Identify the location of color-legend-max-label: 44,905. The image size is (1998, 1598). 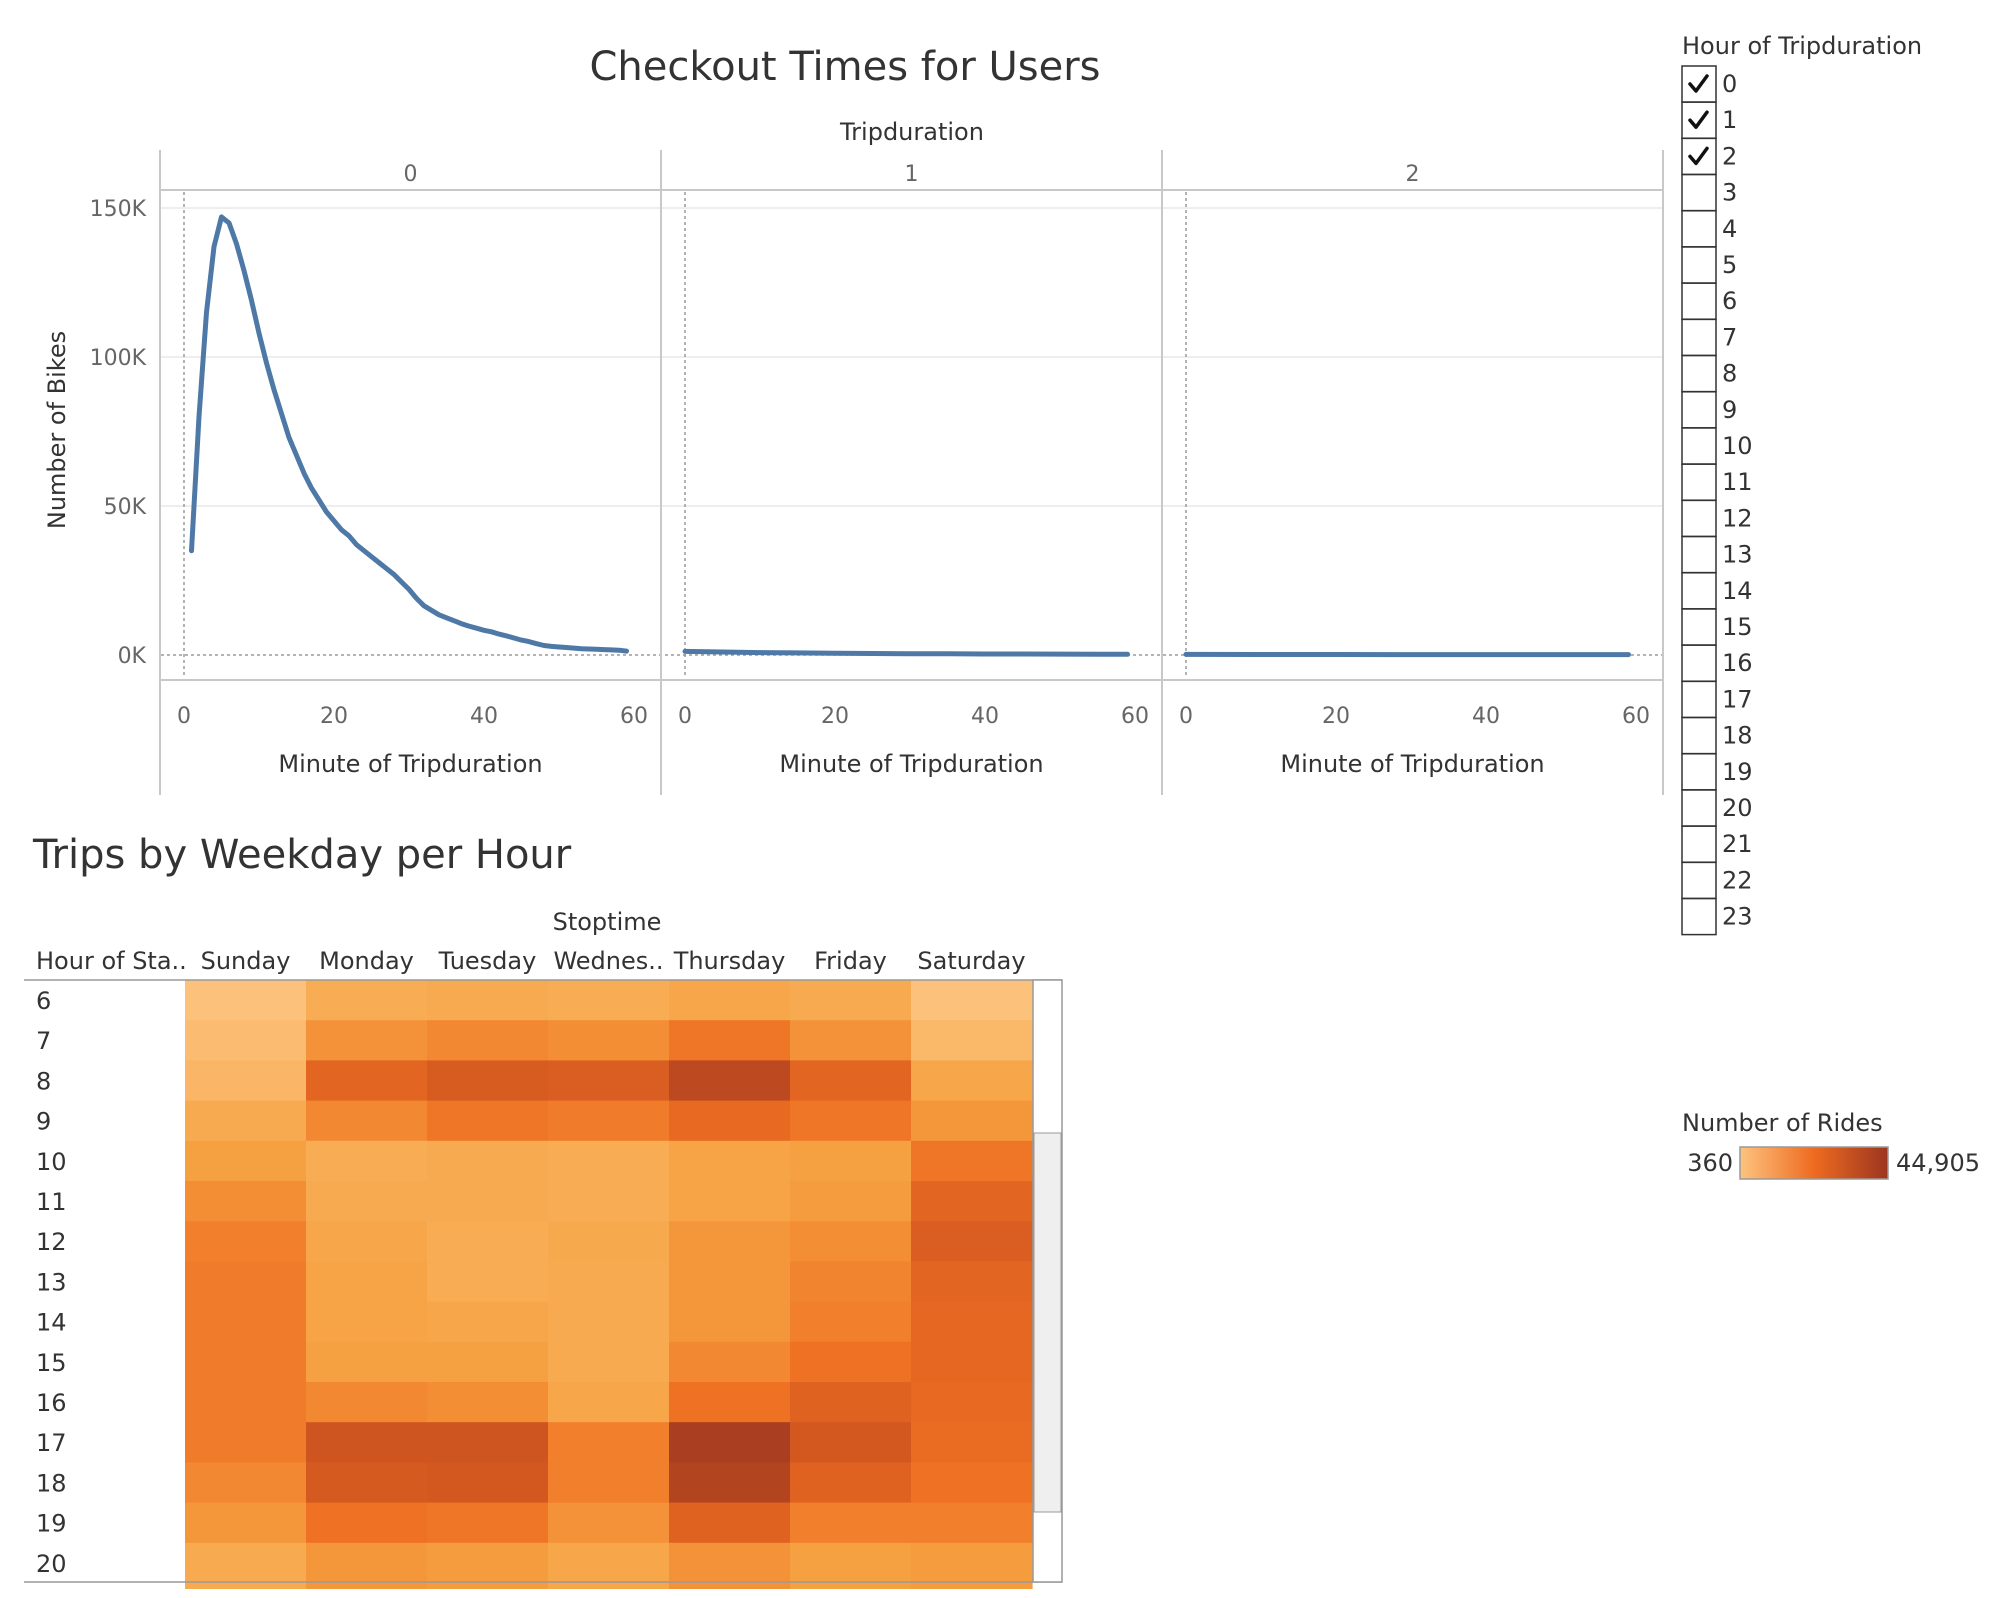
(1938, 1163).